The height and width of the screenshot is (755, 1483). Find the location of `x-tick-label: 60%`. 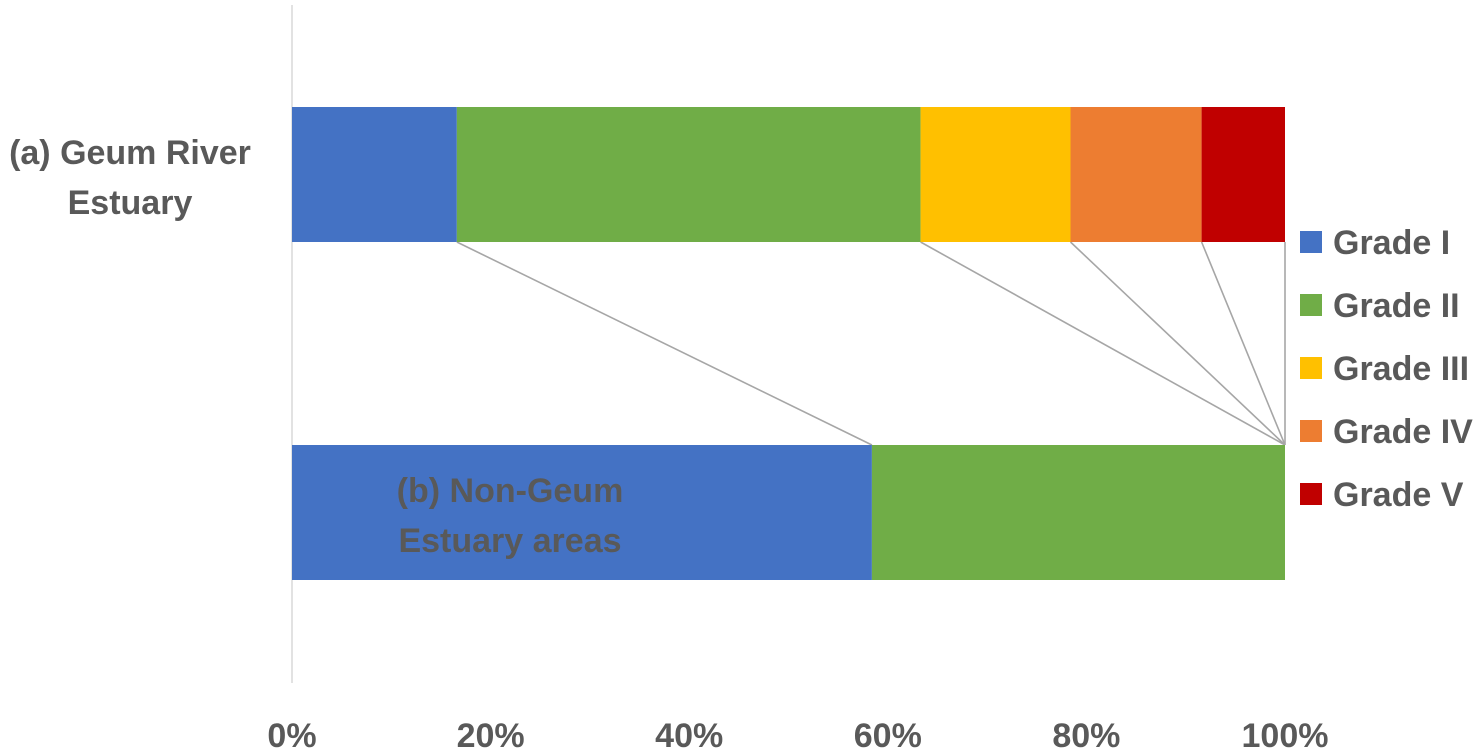

x-tick-label: 60% is located at coordinates (888, 736).